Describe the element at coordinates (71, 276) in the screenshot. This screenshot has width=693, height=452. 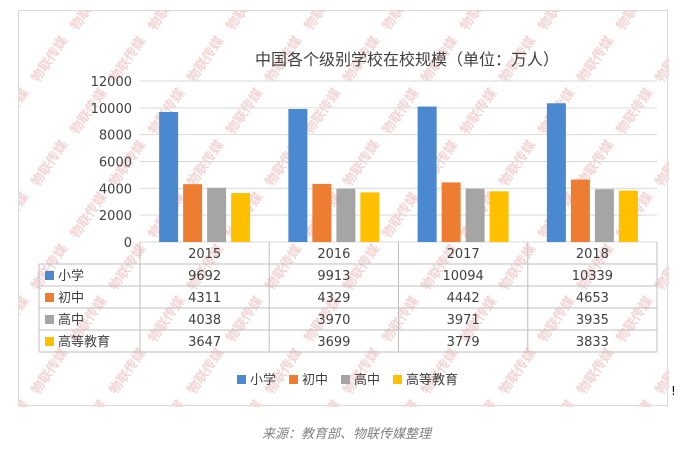
I see `table-series-label: 小学` at that location.